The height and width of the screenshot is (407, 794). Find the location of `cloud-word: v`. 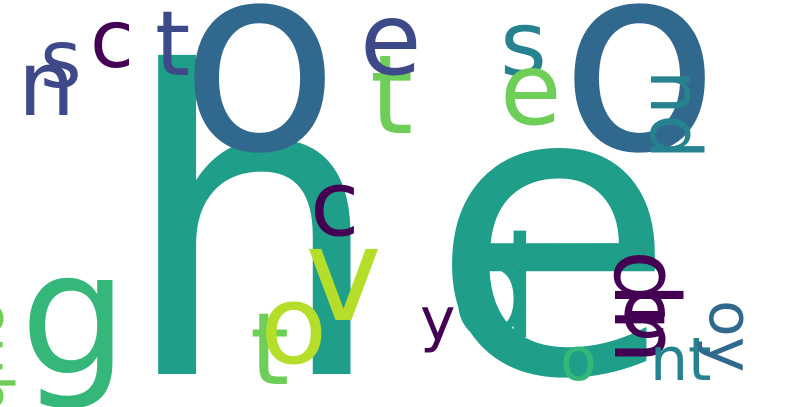

cloud-word: v is located at coordinates (343, 275).